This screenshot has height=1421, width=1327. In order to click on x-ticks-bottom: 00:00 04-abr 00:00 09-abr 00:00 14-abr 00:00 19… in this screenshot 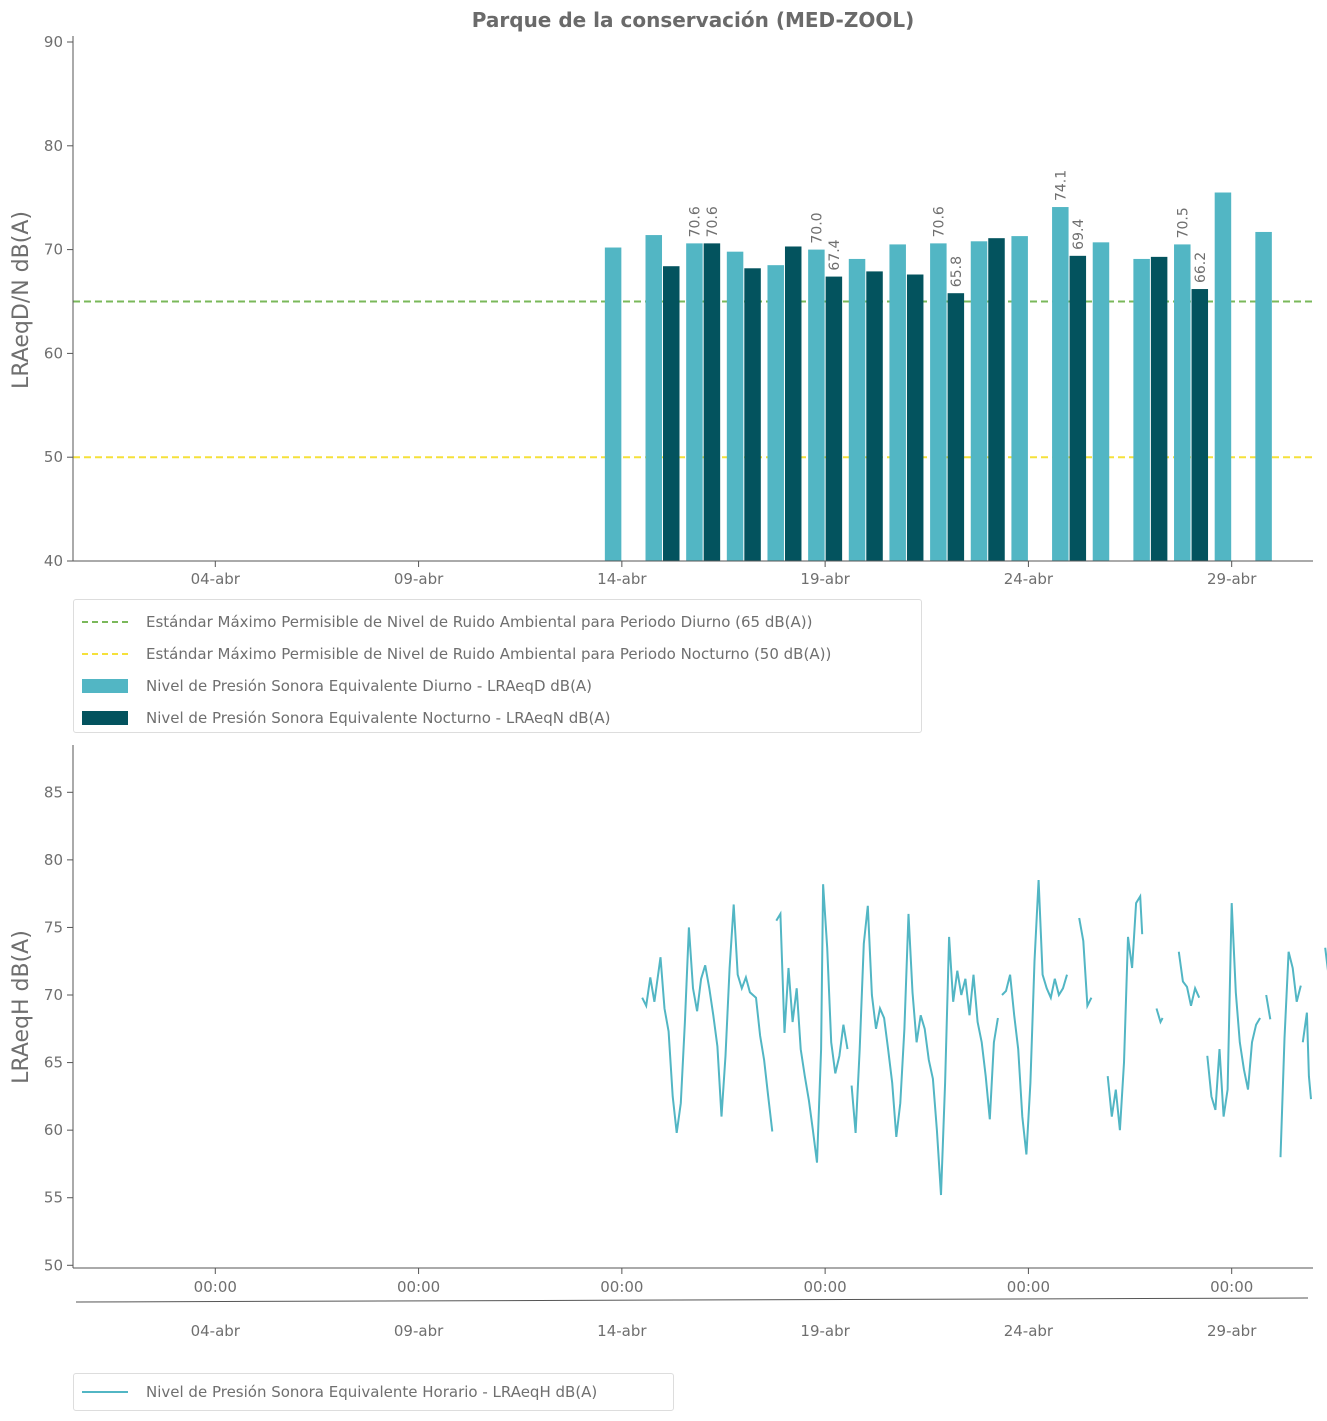, I will do `click(724, 1304)`.